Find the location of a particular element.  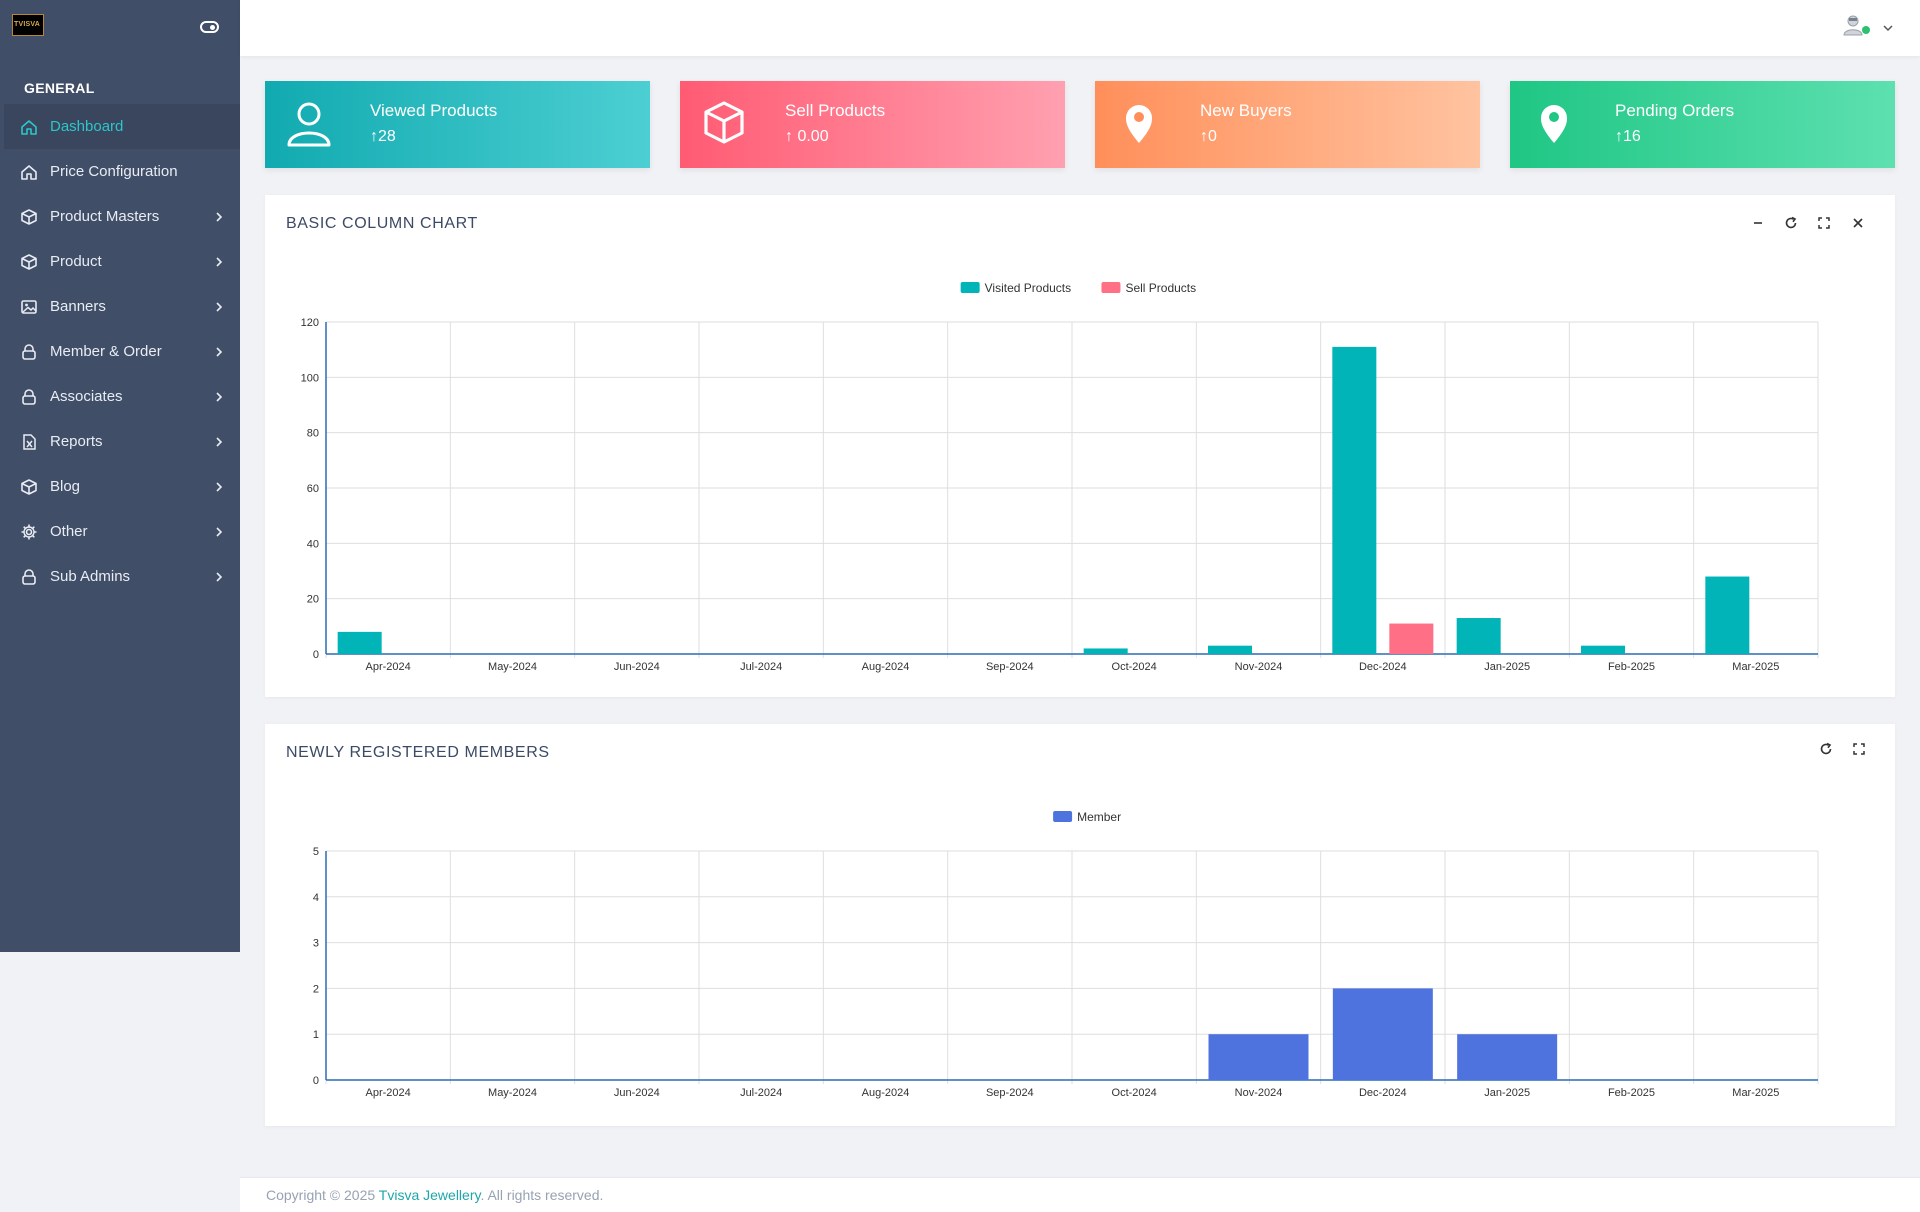

chevron-down-icon is located at coordinates (1888, 28).